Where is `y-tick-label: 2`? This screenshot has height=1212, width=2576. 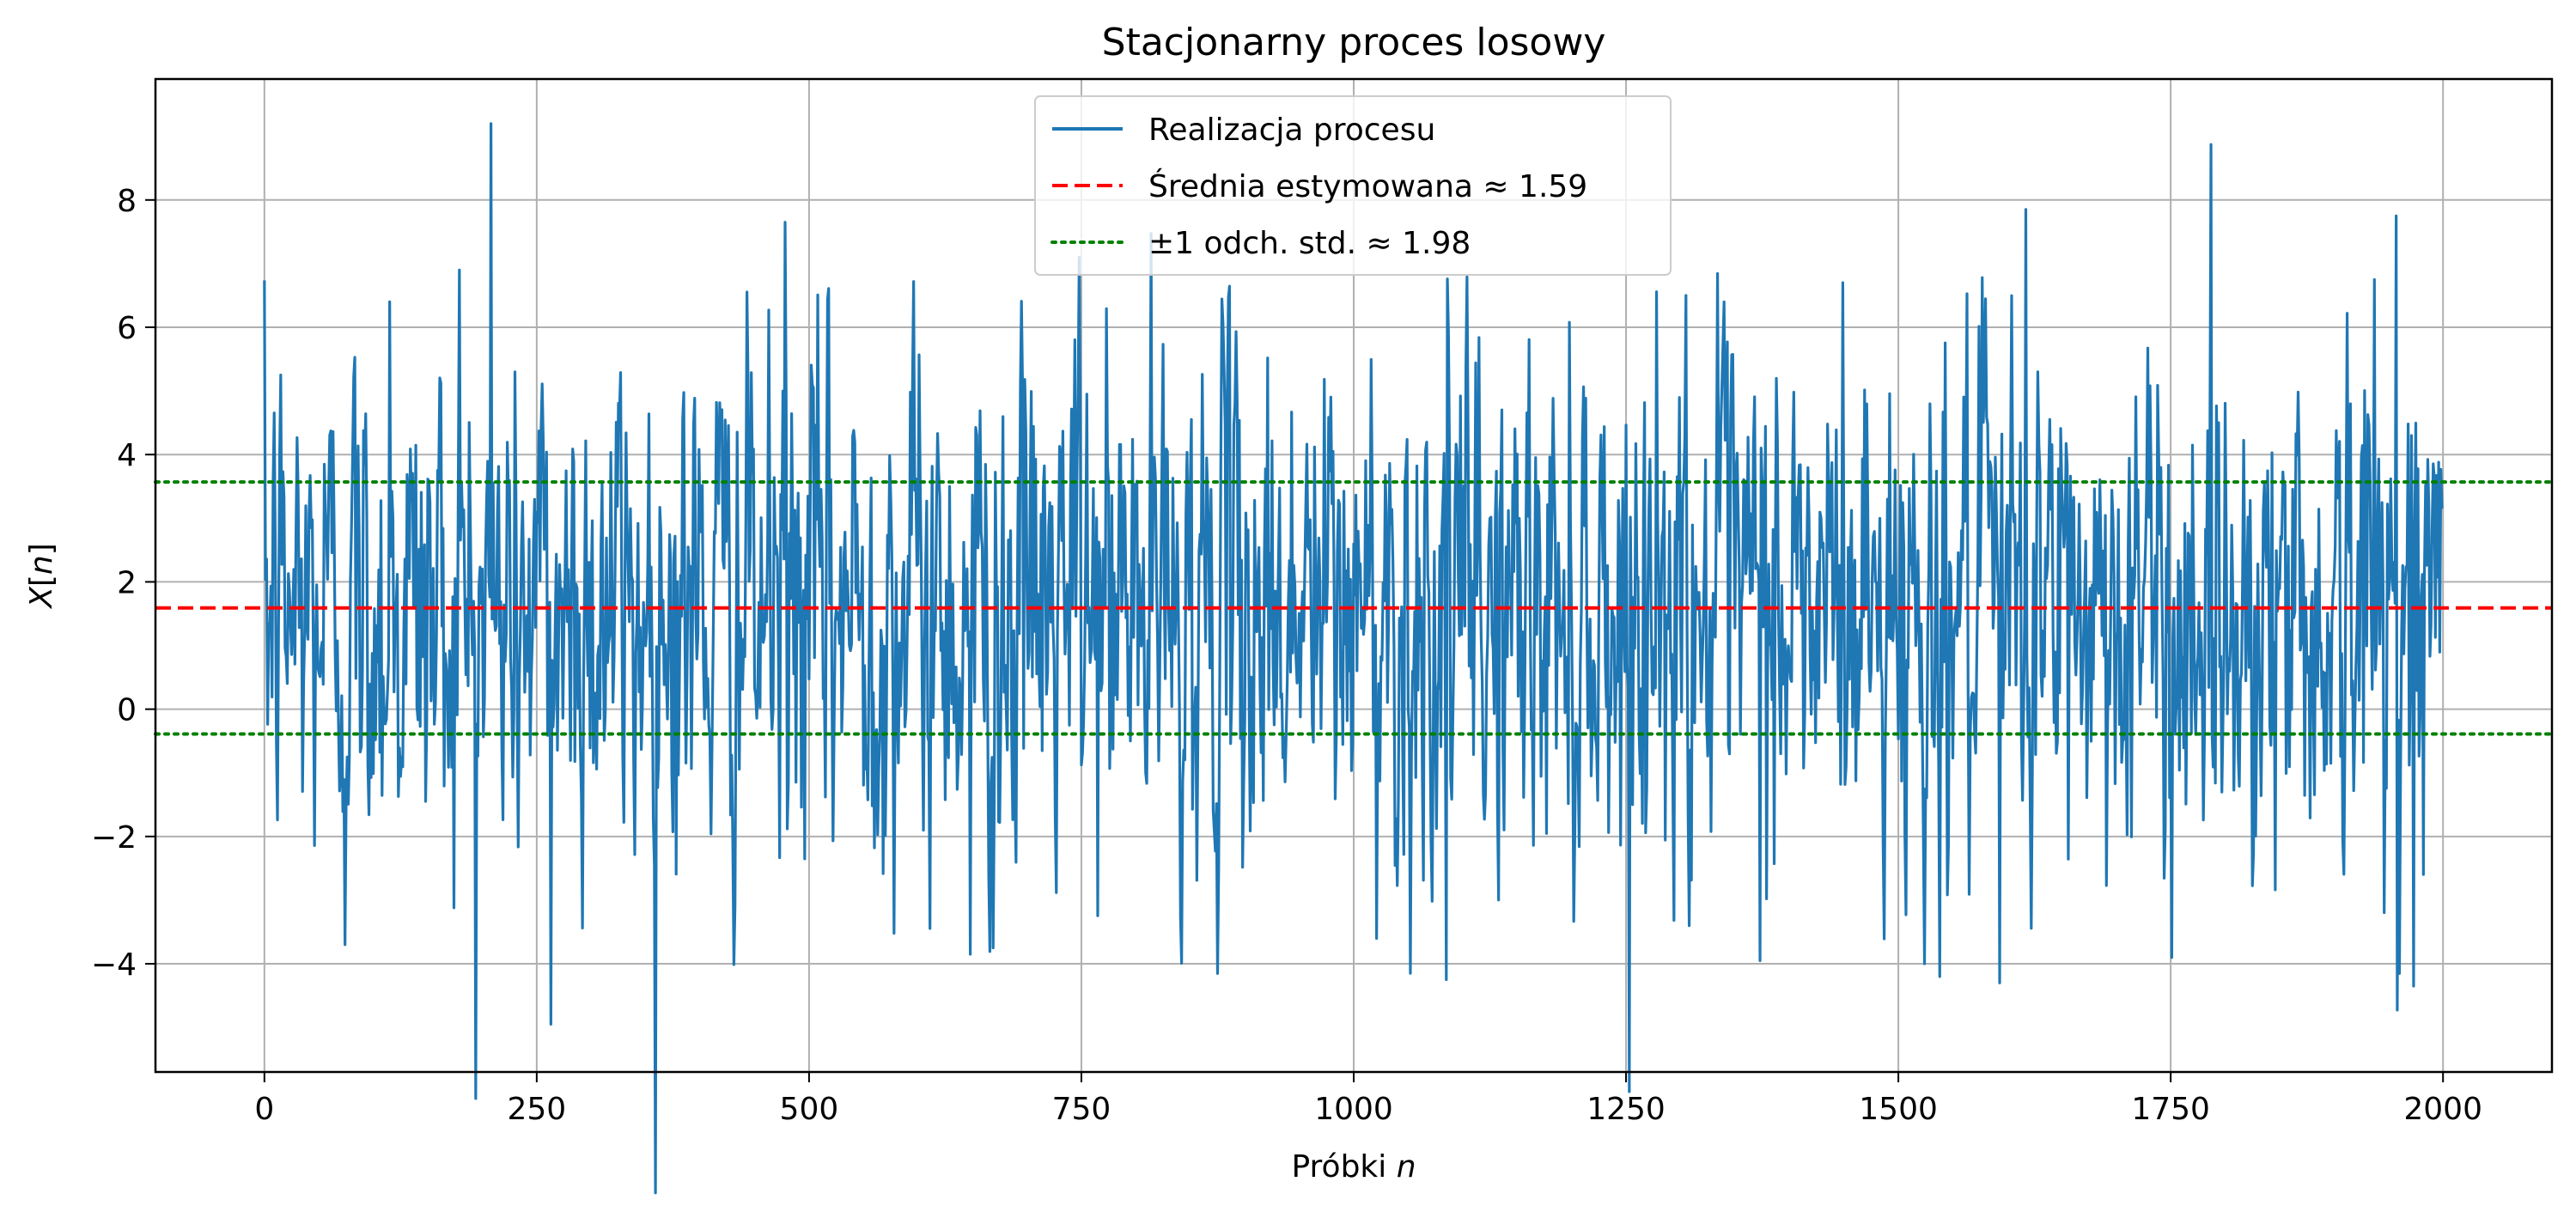 y-tick-label: 2 is located at coordinates (127, 583).